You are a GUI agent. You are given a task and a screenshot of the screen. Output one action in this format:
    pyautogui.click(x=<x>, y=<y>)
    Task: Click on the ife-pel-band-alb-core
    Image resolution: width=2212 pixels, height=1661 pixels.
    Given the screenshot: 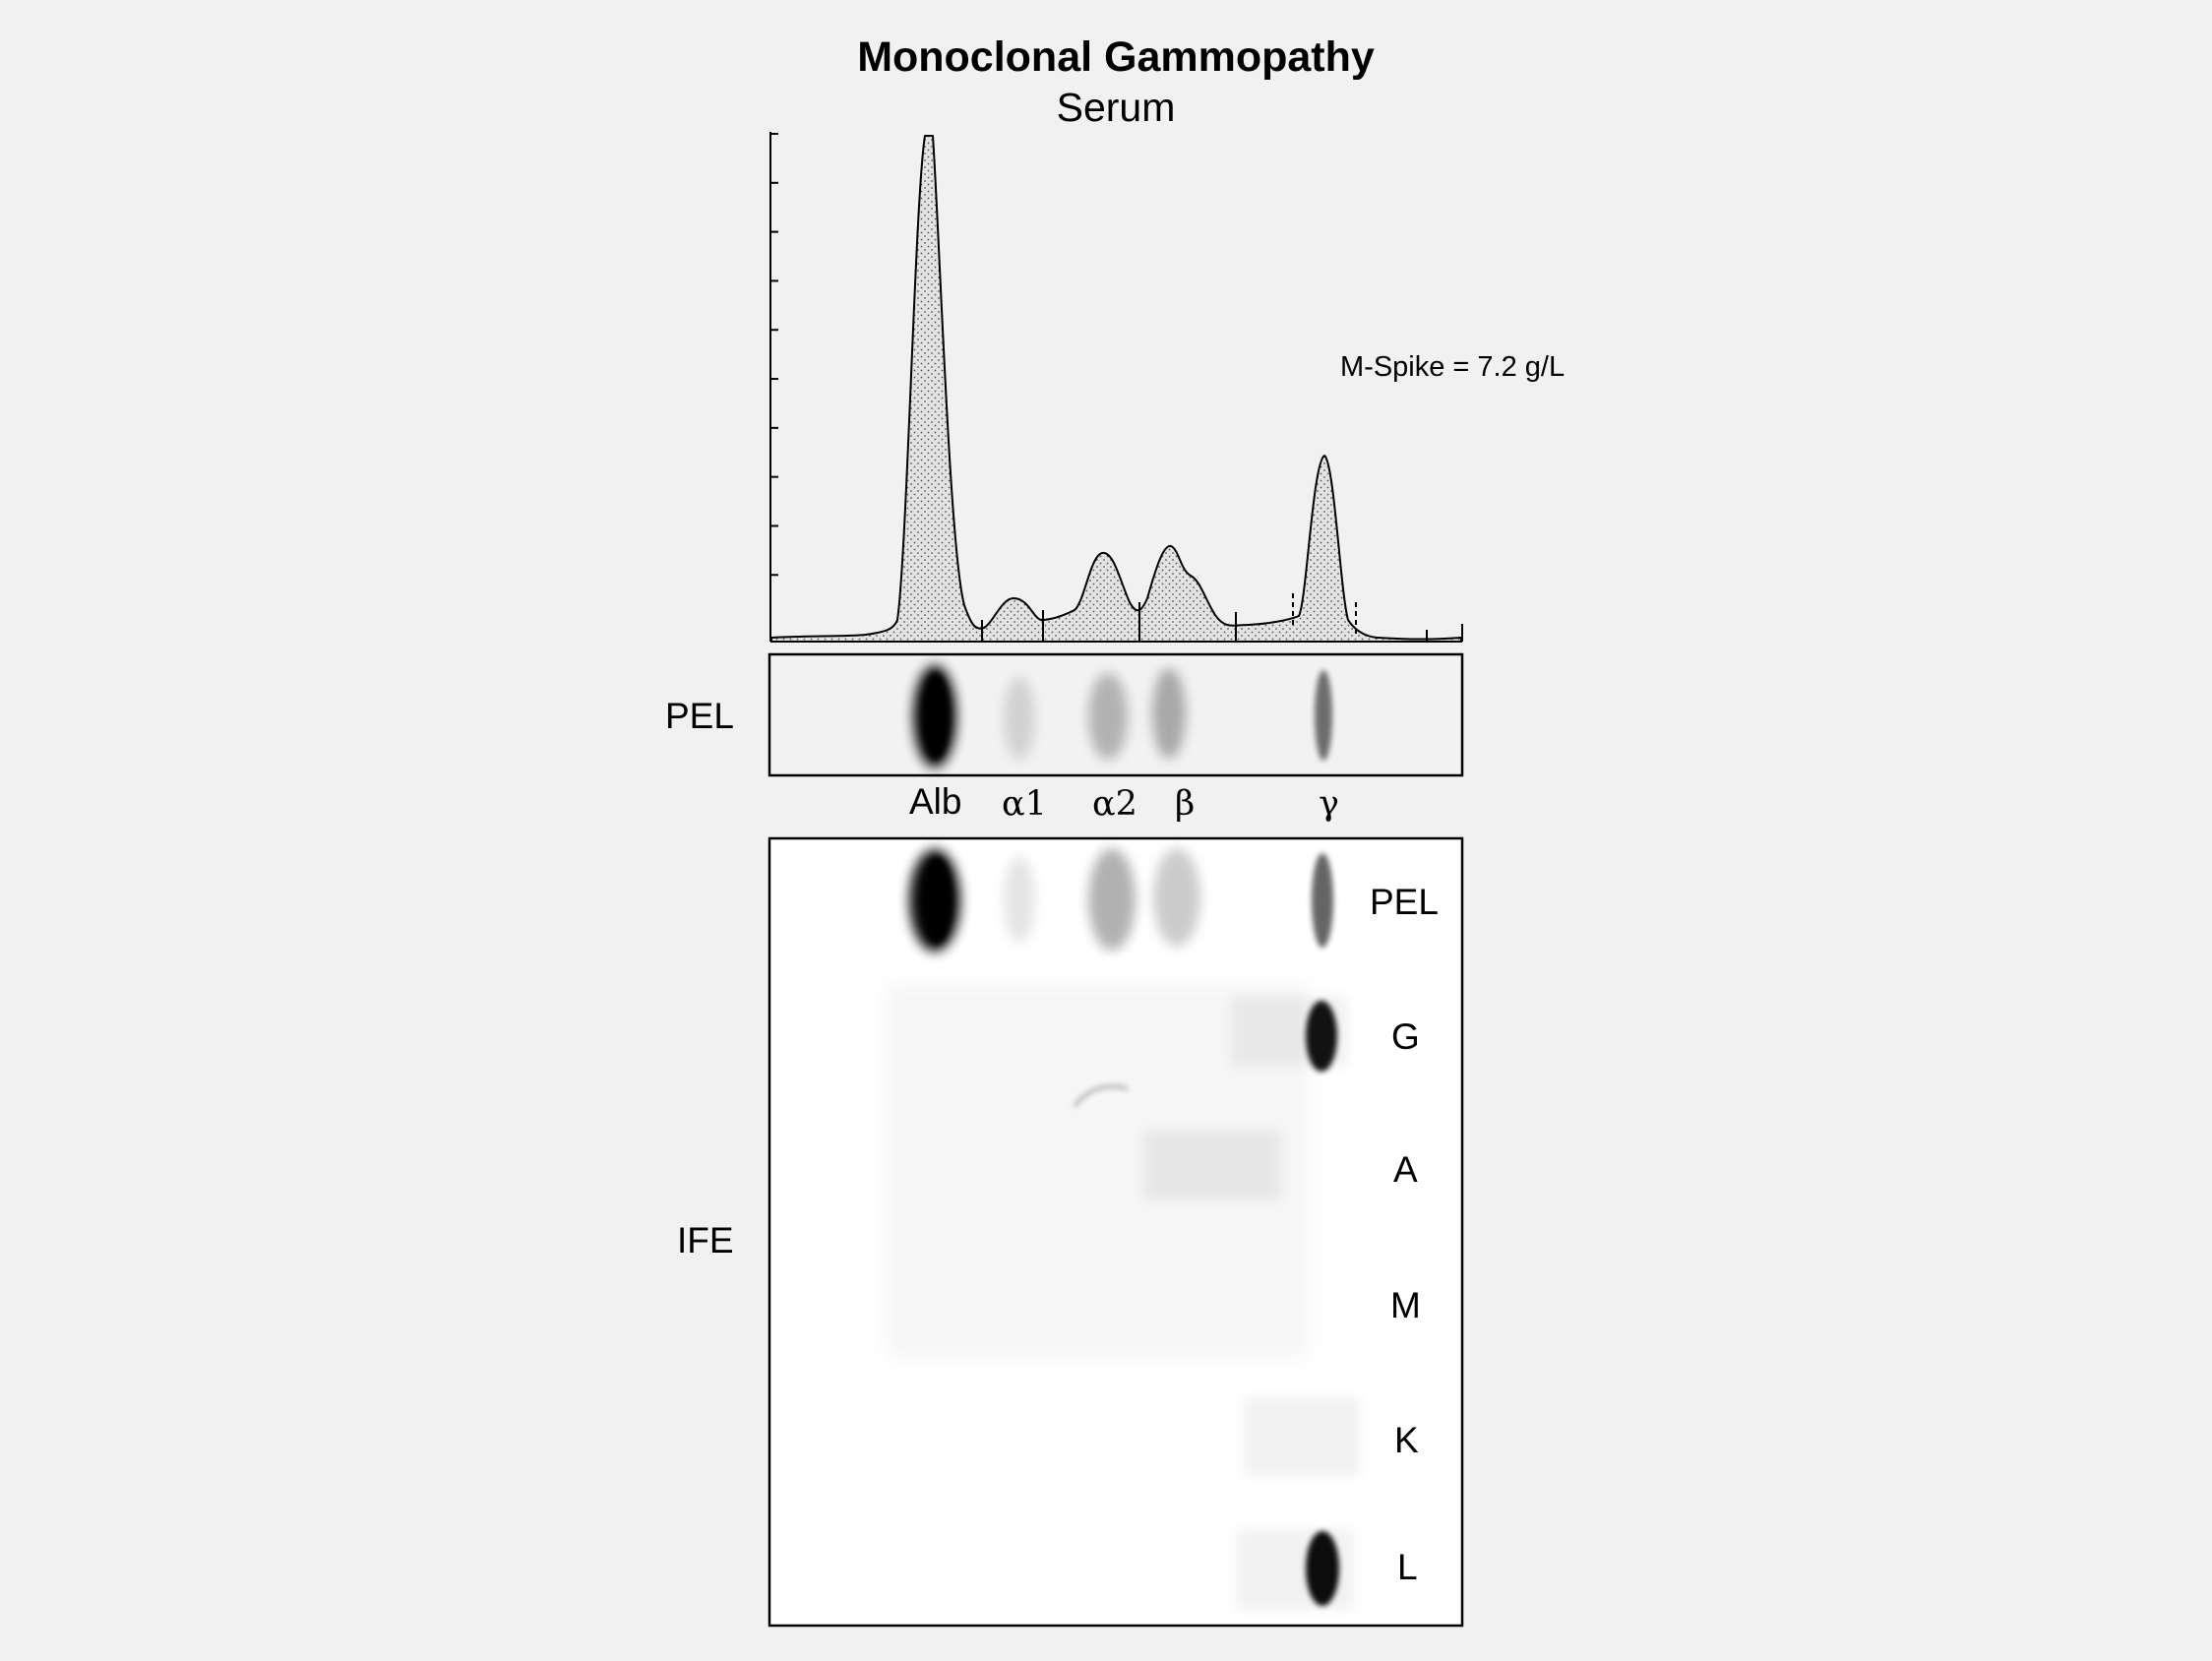 What is the action you would take?
    pyautogui.click(x=936, y=901)
    